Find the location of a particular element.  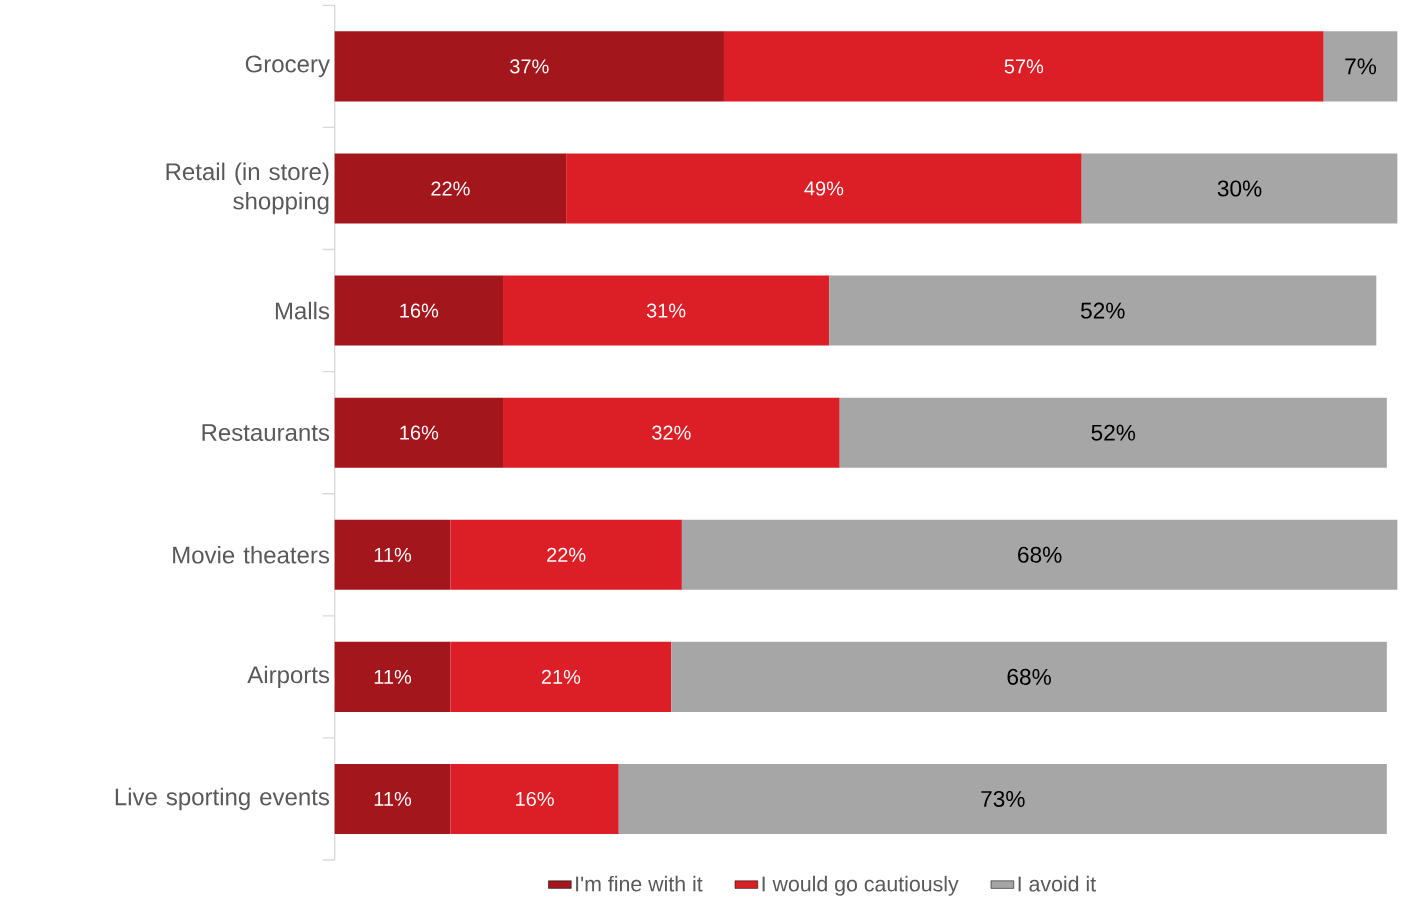

data-label: 49% is located at coordinates (824, 188).